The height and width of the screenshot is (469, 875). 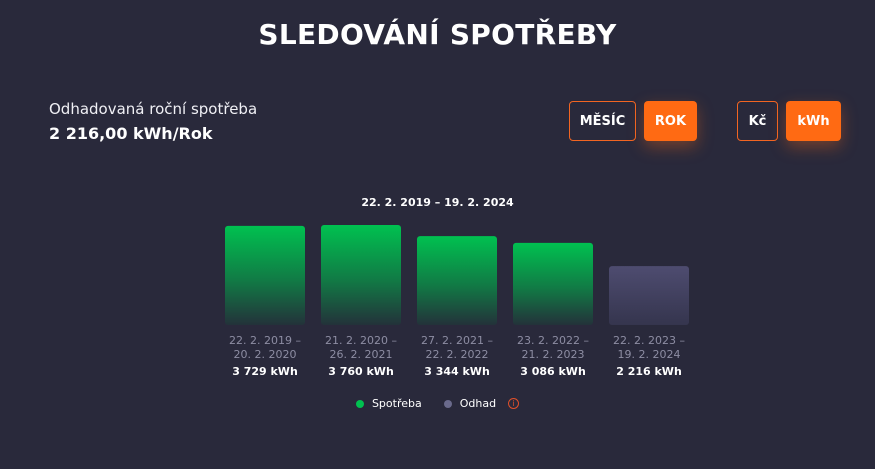 I want to click on month-toggle-button: MĚSÍC, so click(x=602, y=121).